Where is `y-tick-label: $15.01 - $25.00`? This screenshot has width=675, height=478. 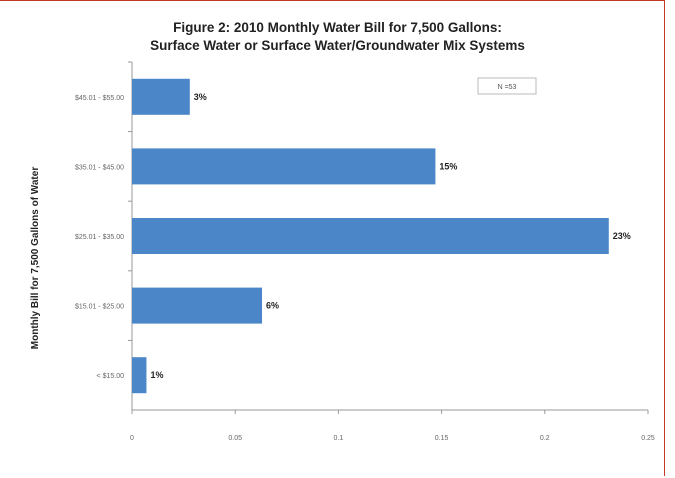
y-tick-label: $15.01 - $25.00 is located at coordinates (99, 307).